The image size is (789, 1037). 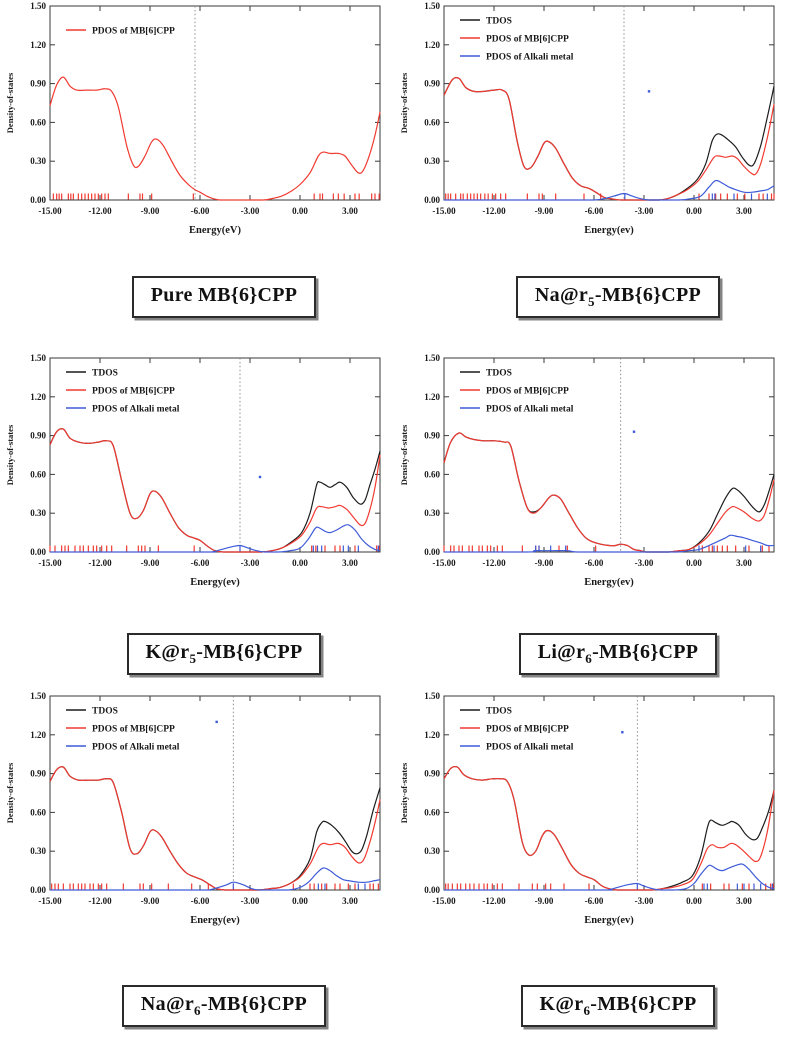 I want to click on chart-caption-pure-mb6cpp: Pure MB{6}CPP, so click(x=224, y=297).